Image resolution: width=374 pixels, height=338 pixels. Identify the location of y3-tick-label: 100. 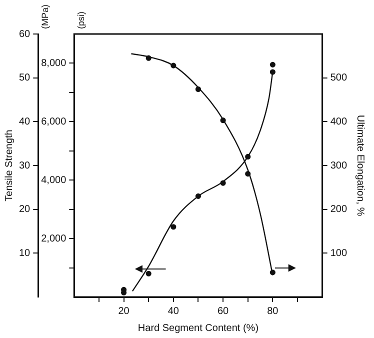
(339, 253).